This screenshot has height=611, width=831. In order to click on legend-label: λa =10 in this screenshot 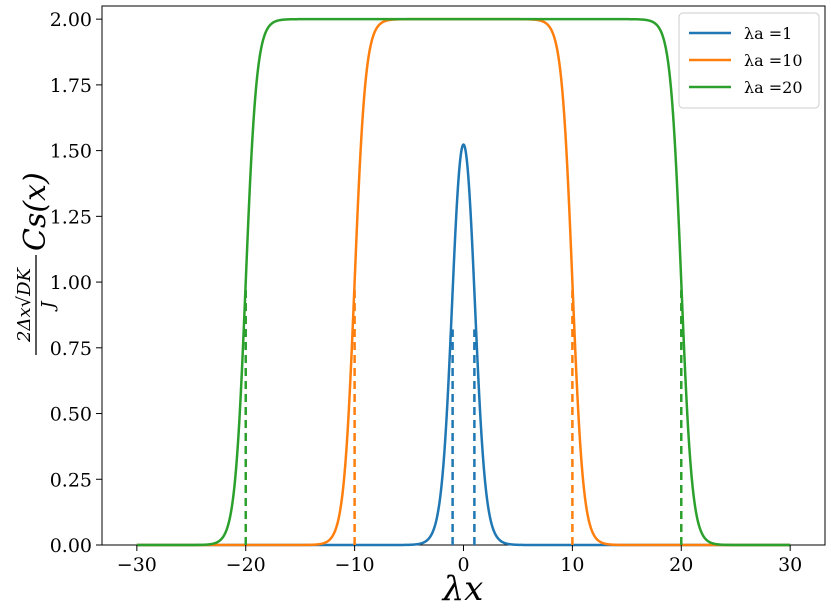, I will do `click(773, 60)`.